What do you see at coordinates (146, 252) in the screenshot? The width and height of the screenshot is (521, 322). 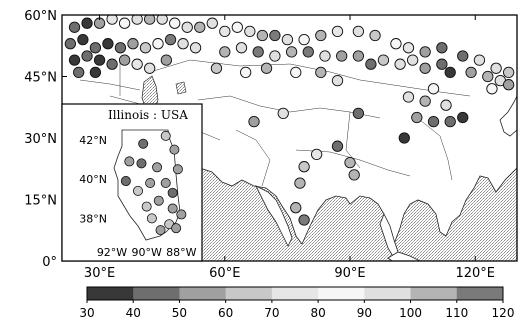 I see `inset-lon-label: 90°W` at bounding box center [146, 252].